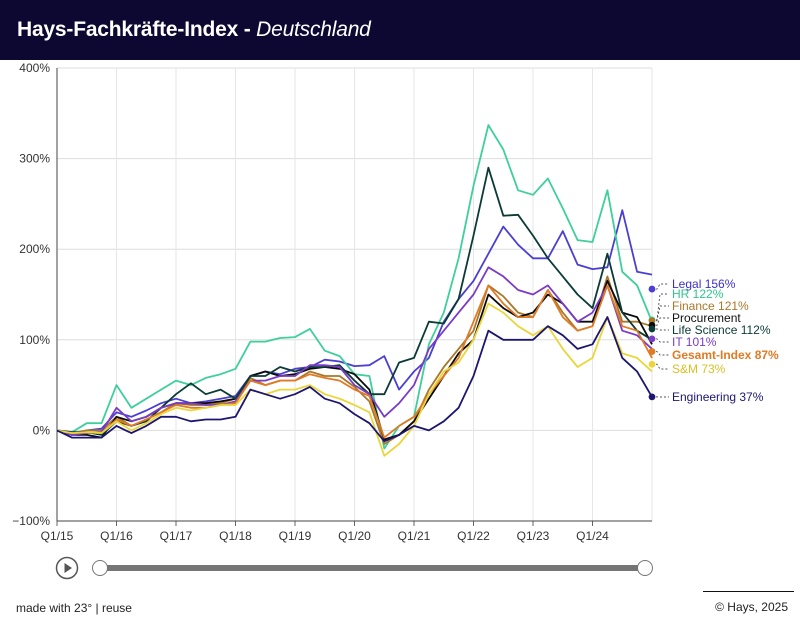 The height and width of the screenshot is (628, 800). I want to click on series-label-it: IT 101%, so click(694, 342).